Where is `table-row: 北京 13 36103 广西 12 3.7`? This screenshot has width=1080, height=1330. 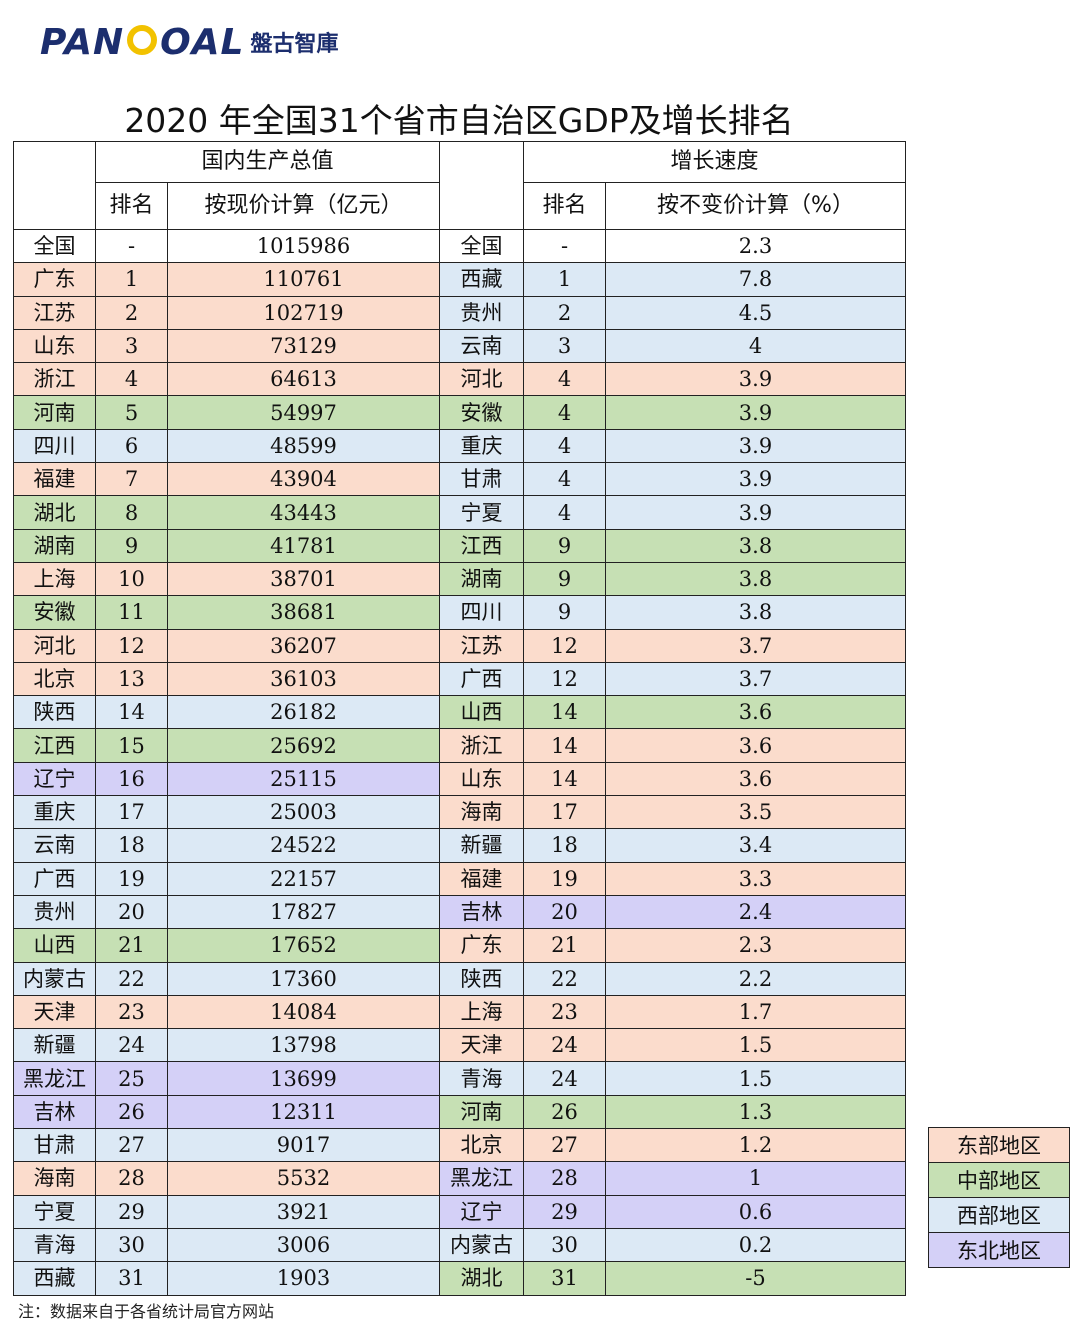 table-row: 北京 13 36103 广西 12 3.7 is located at coordinates (459, 679).